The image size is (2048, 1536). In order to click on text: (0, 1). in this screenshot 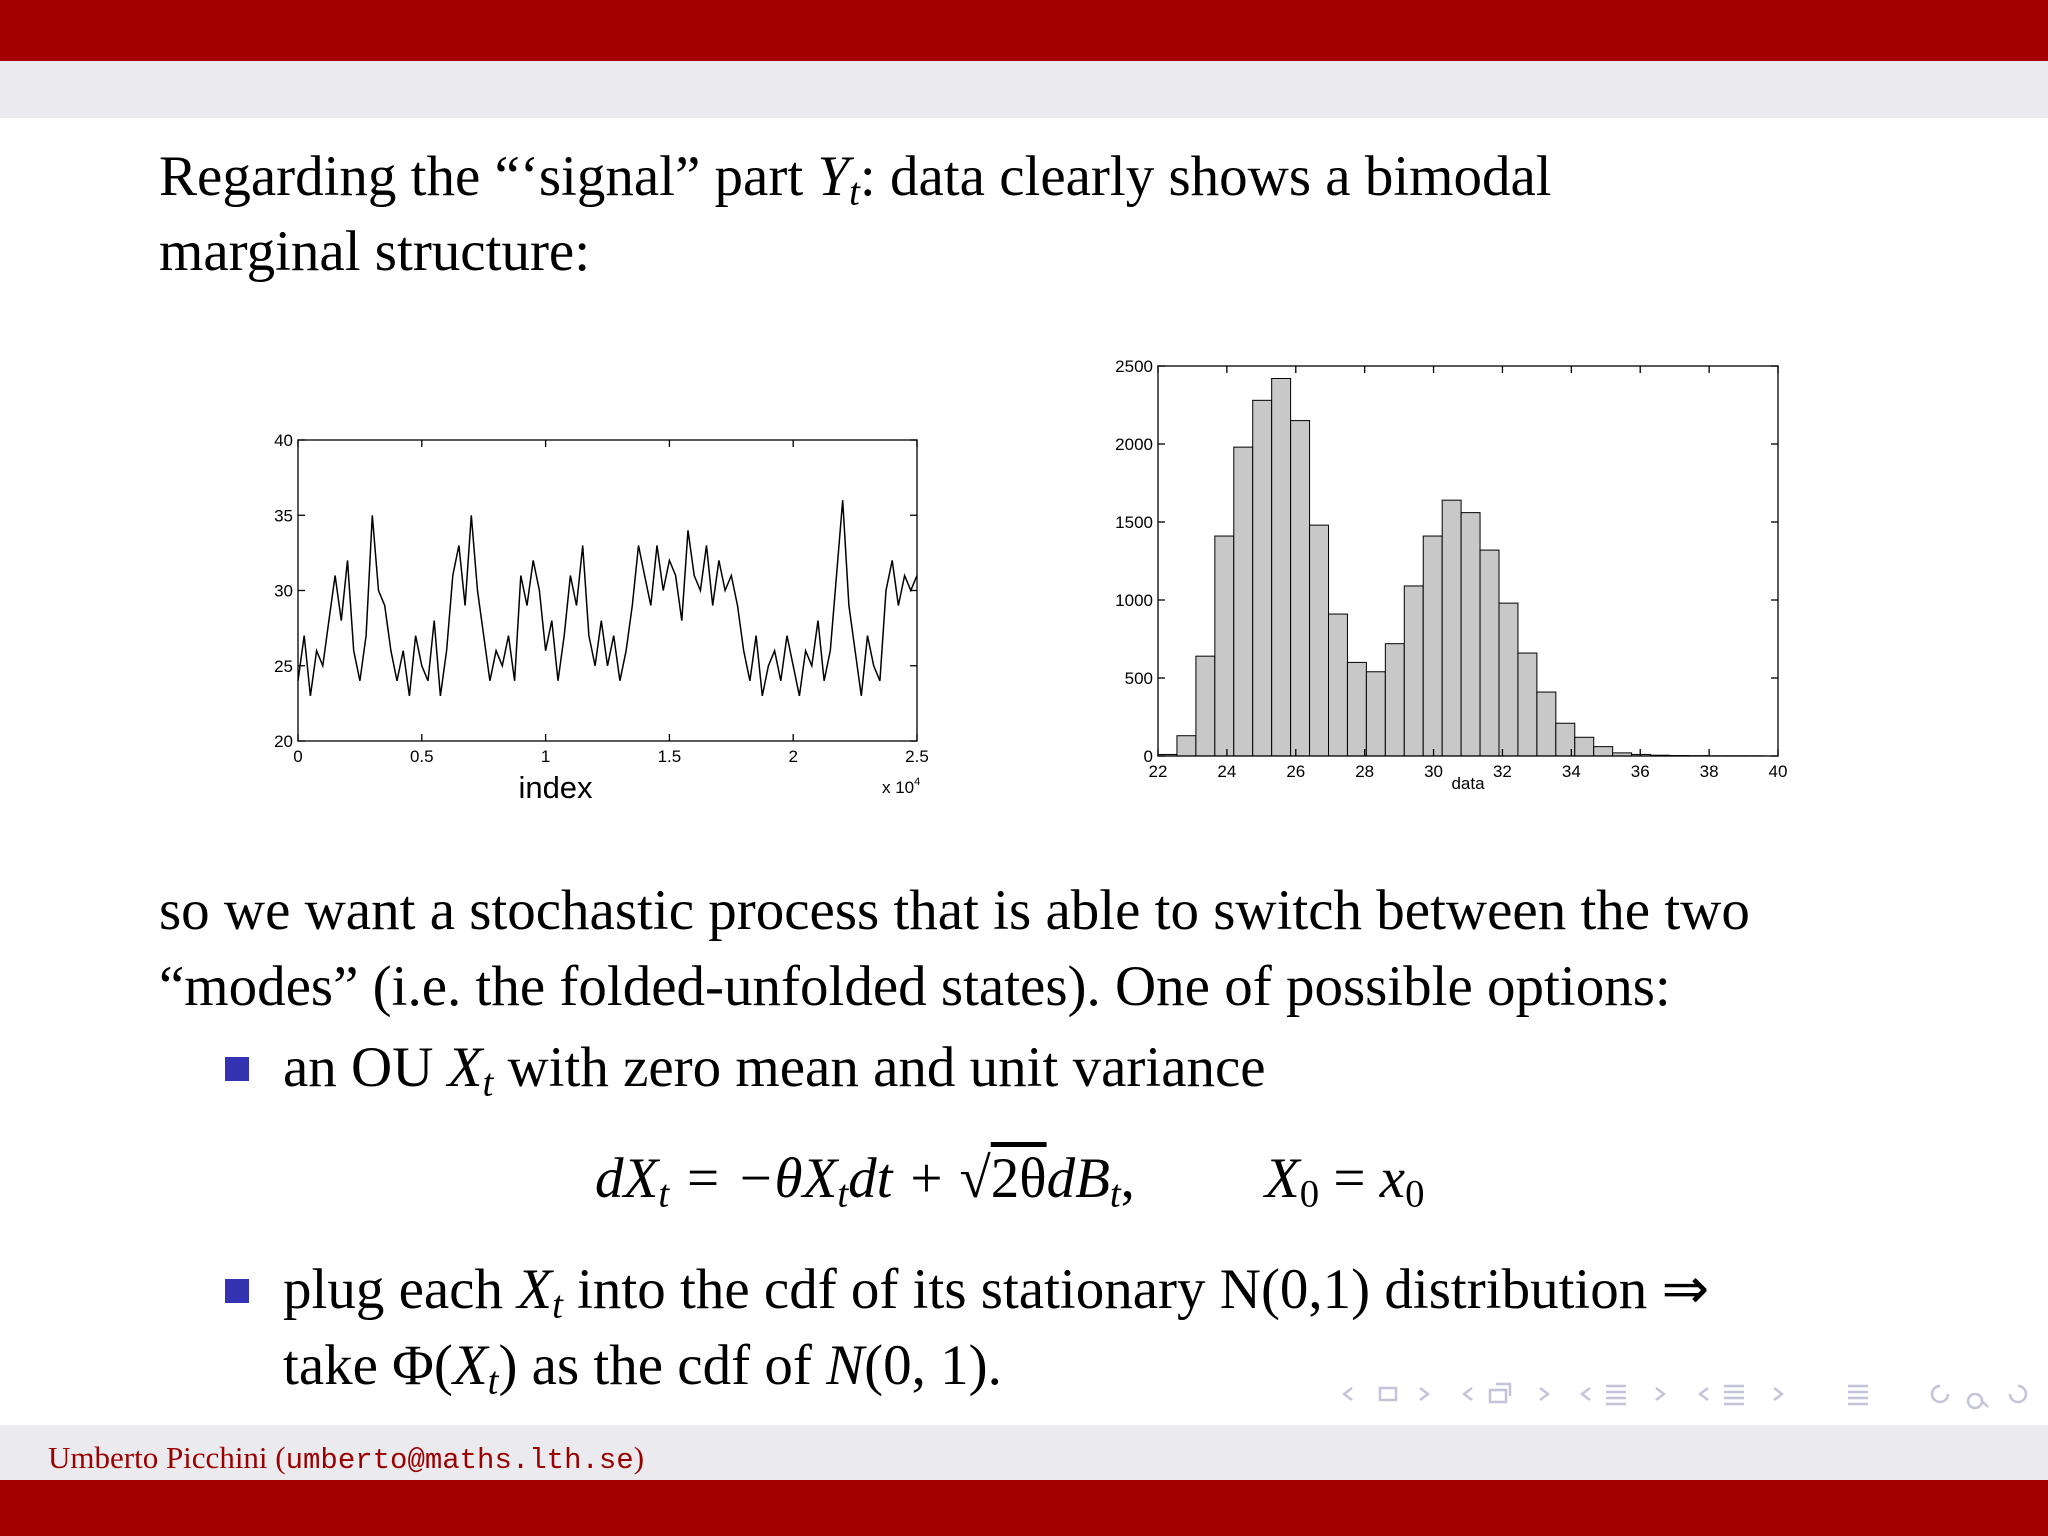, I will do `click(933, 1365)`.